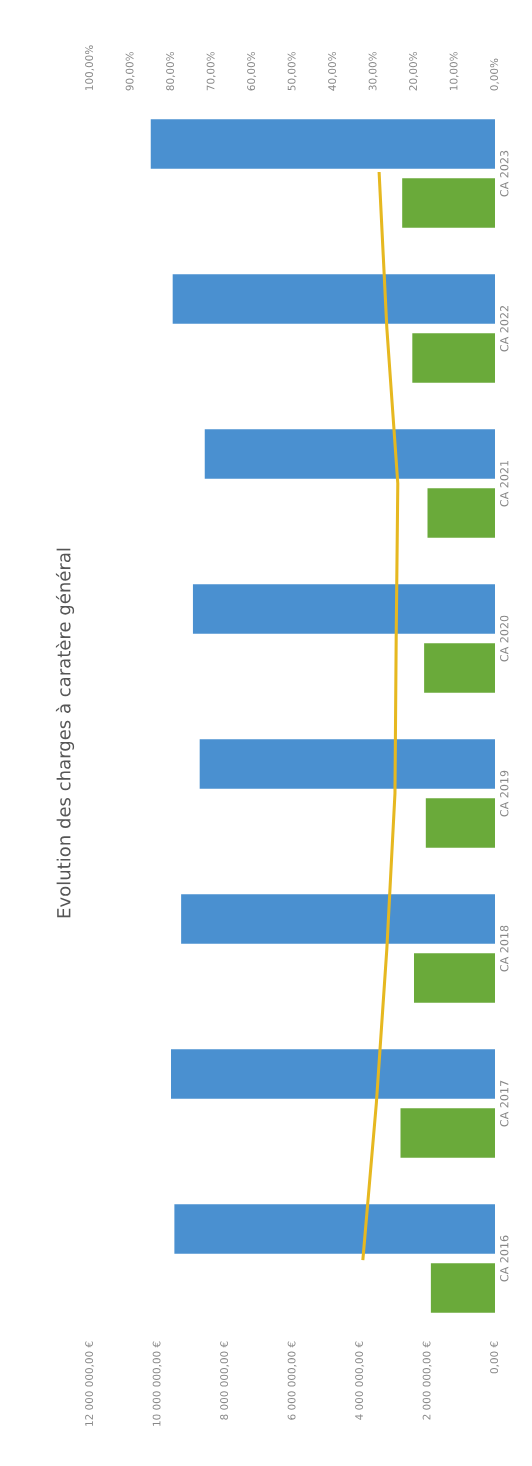  I want to click on x2-tick-label: 30,00%, so click(373, 71).